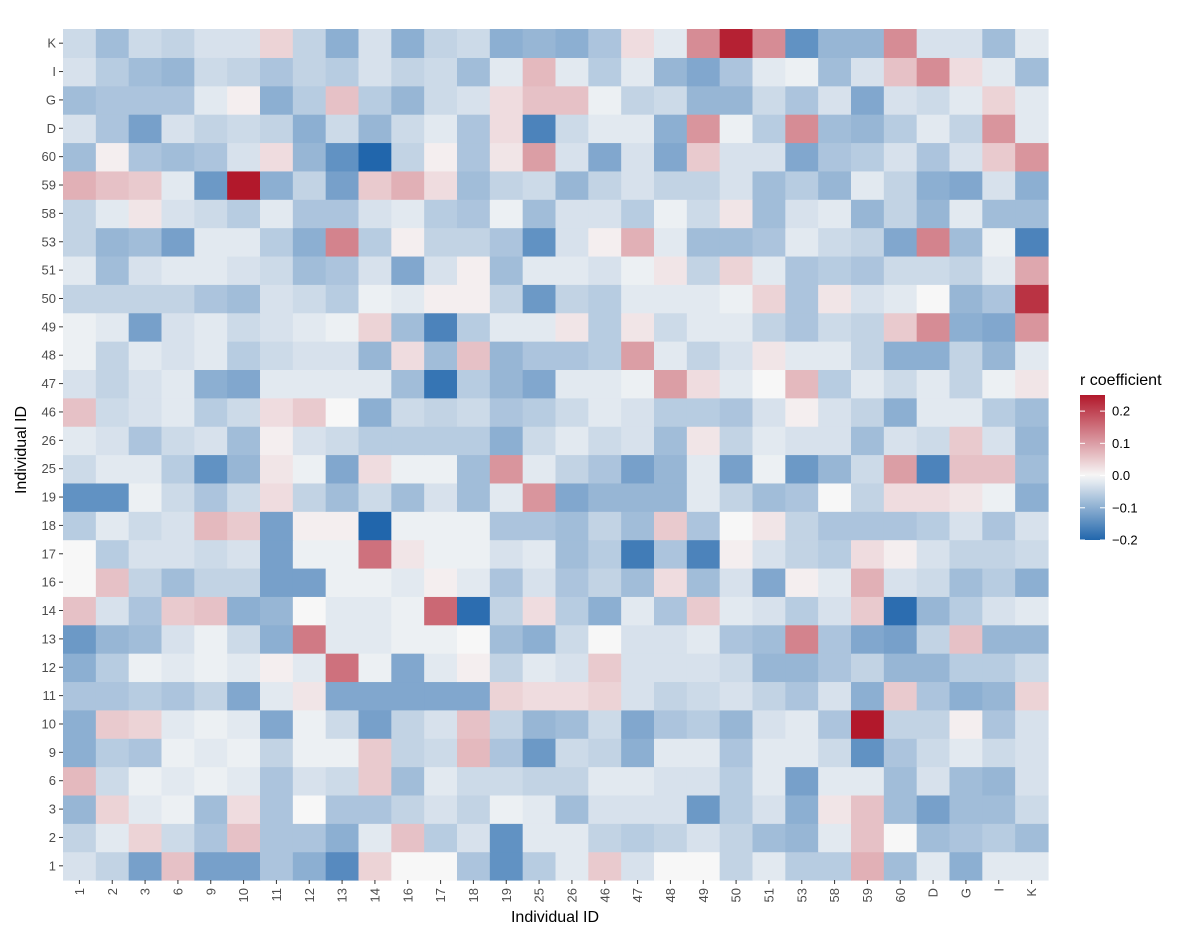 The width and height of the screenshot is (1187, 934). I want to click on y-tick-label: 25, so click(49, 468).